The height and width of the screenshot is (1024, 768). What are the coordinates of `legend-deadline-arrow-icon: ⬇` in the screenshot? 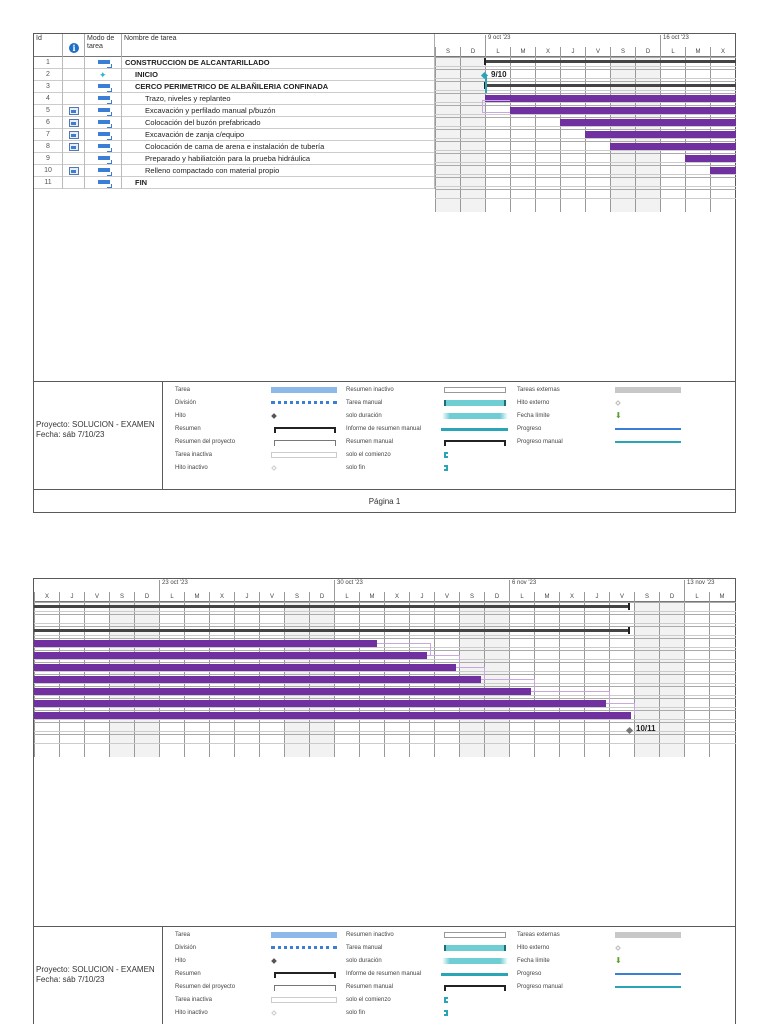 It's located at (618, 960).